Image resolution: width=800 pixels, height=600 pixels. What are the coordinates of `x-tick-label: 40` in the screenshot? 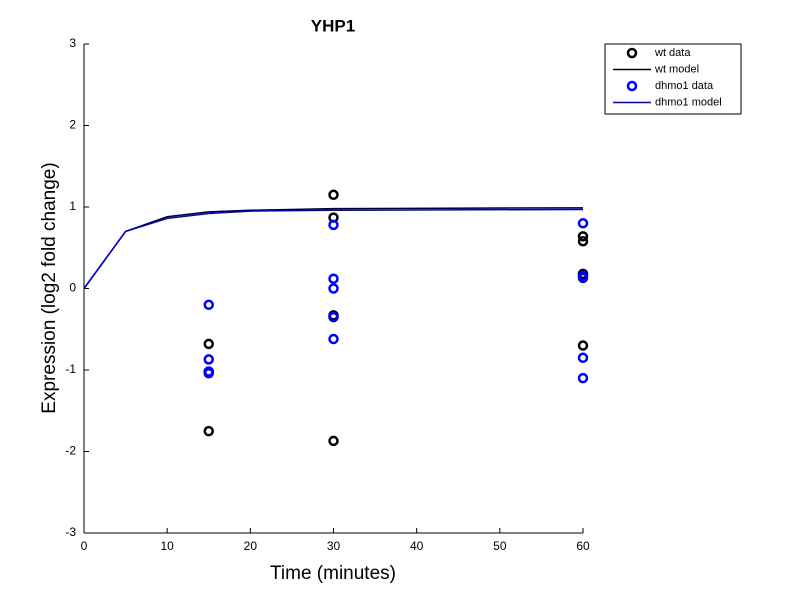 It's located at (417, 546).